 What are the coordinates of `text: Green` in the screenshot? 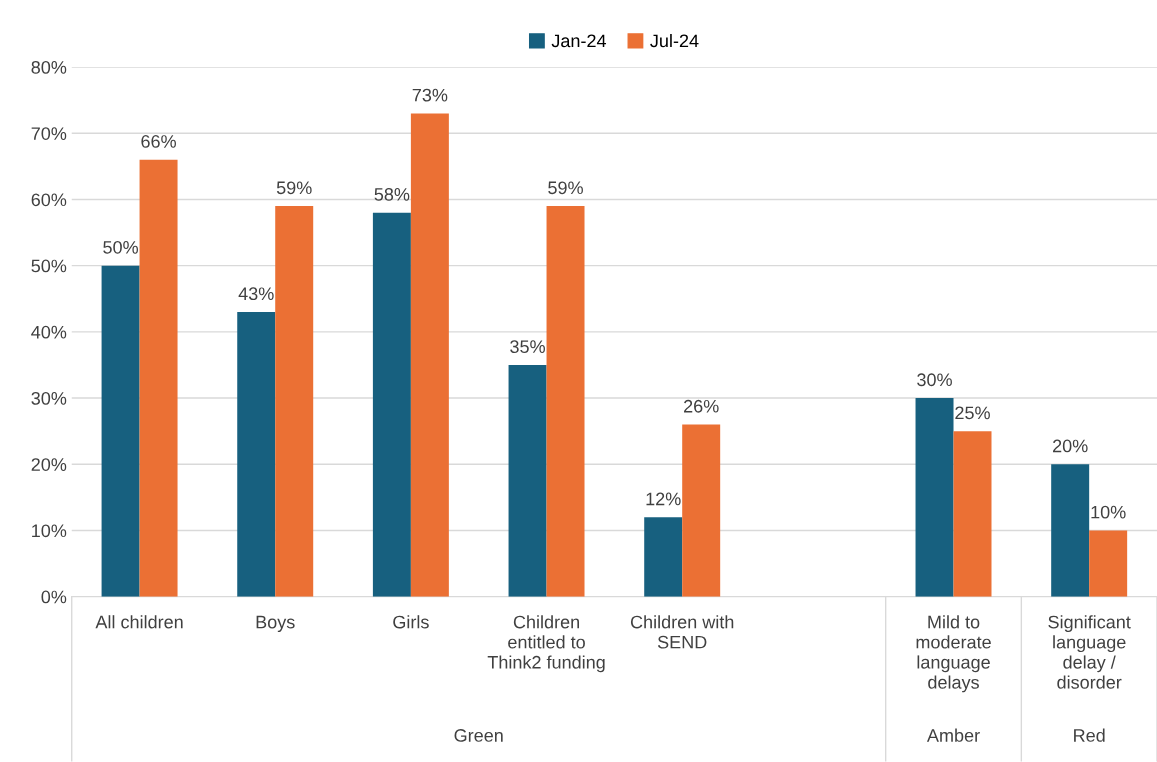 It's located at (478, 735).